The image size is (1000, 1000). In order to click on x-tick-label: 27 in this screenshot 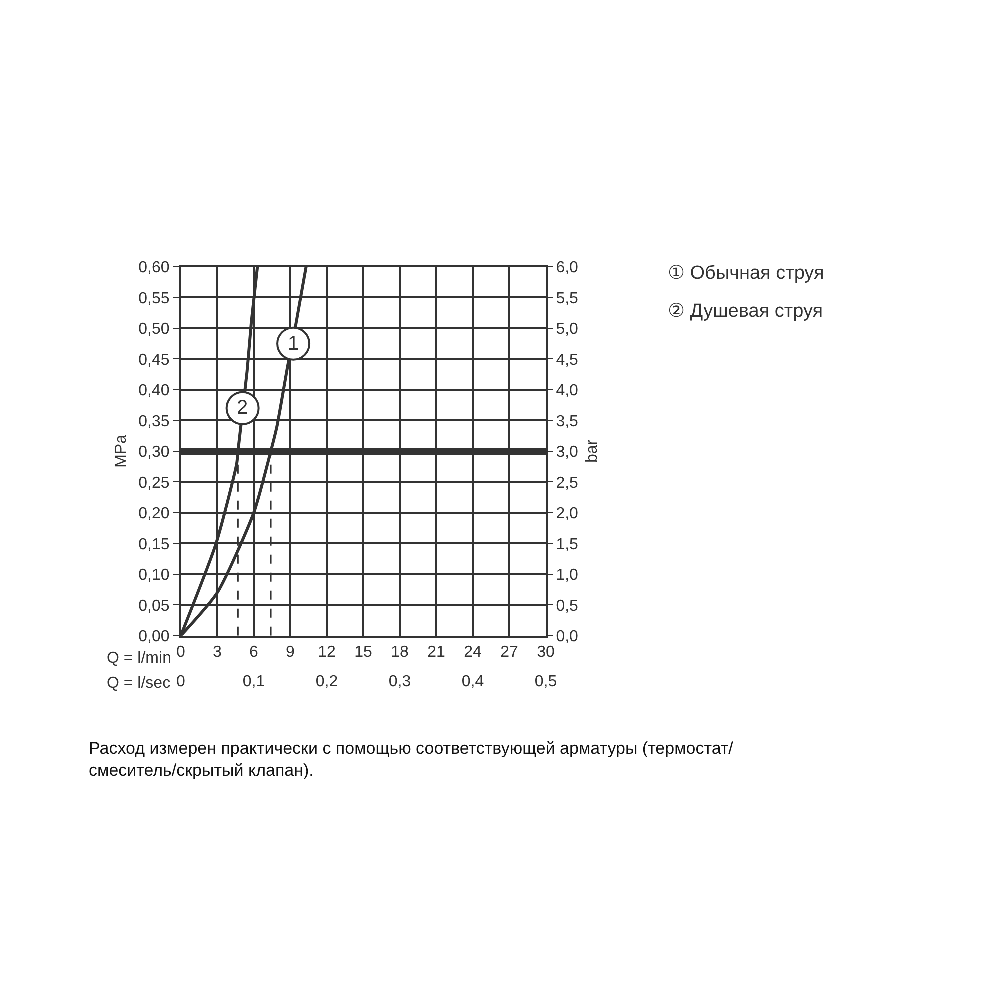, I will do `click(509, 653)`.